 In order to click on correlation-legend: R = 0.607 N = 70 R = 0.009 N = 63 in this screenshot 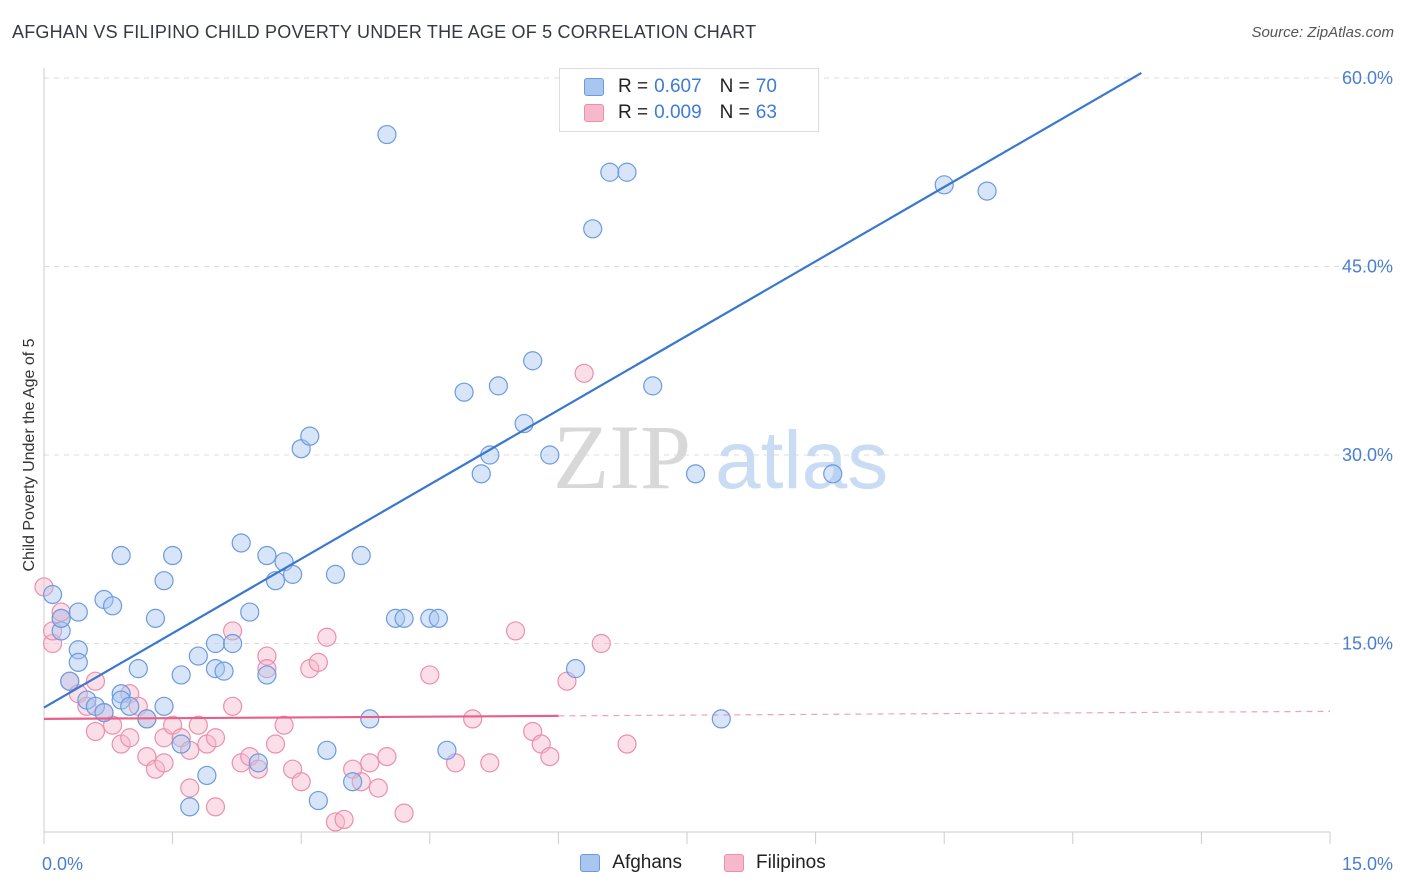, I will do `click(689, 100)`.